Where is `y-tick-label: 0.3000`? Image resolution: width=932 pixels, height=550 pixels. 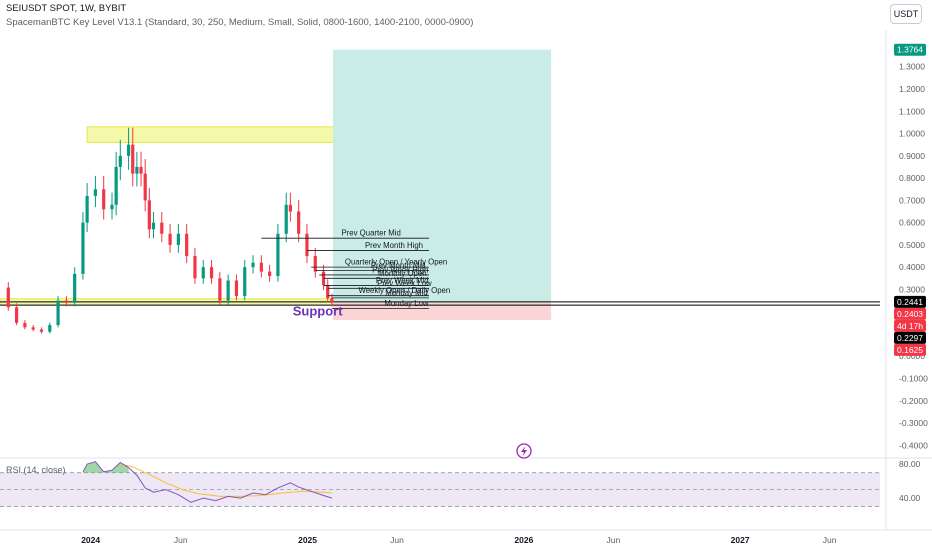 y-tick-label: 0.3000 is located at coordinates (912, 289).